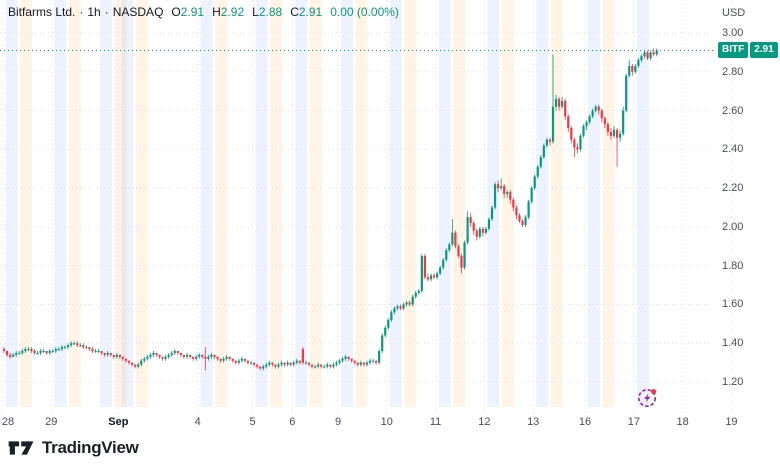 The image size is (780, 470). Describe the element at coordinates (435, 422) in the screenshot. I see `time-tick-label: 11` at that location.